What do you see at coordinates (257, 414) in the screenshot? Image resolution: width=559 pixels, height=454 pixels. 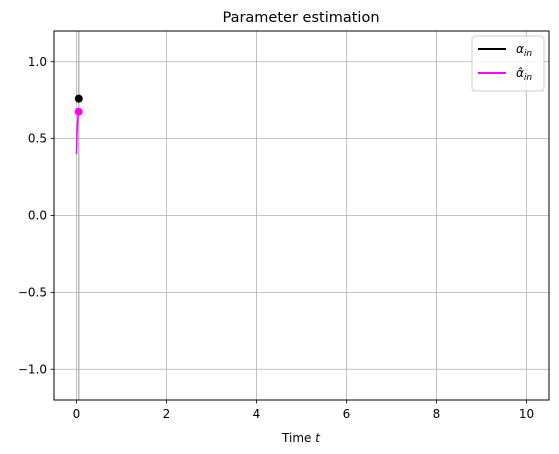 I see `x-tick-label: 4` at bounding box center [257, 414].